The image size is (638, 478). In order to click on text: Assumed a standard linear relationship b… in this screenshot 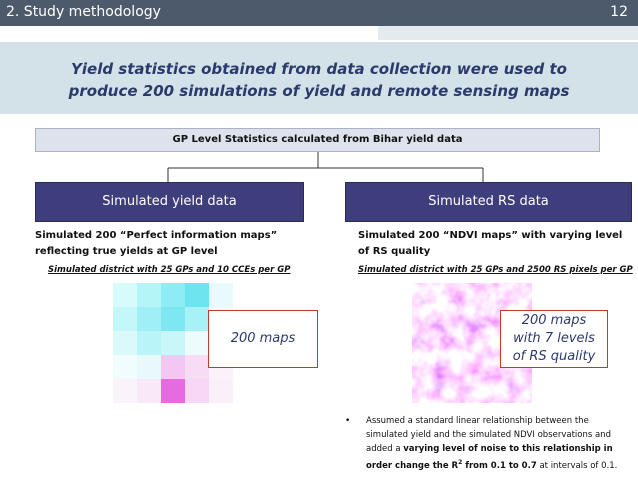, I will do `click(488, 435)`.